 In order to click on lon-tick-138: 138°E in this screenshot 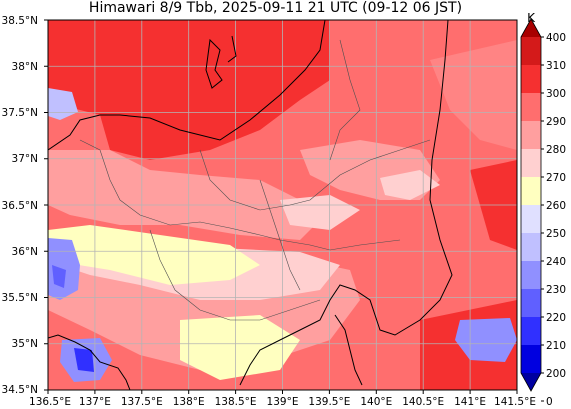, I will do `click(189, 402)`.